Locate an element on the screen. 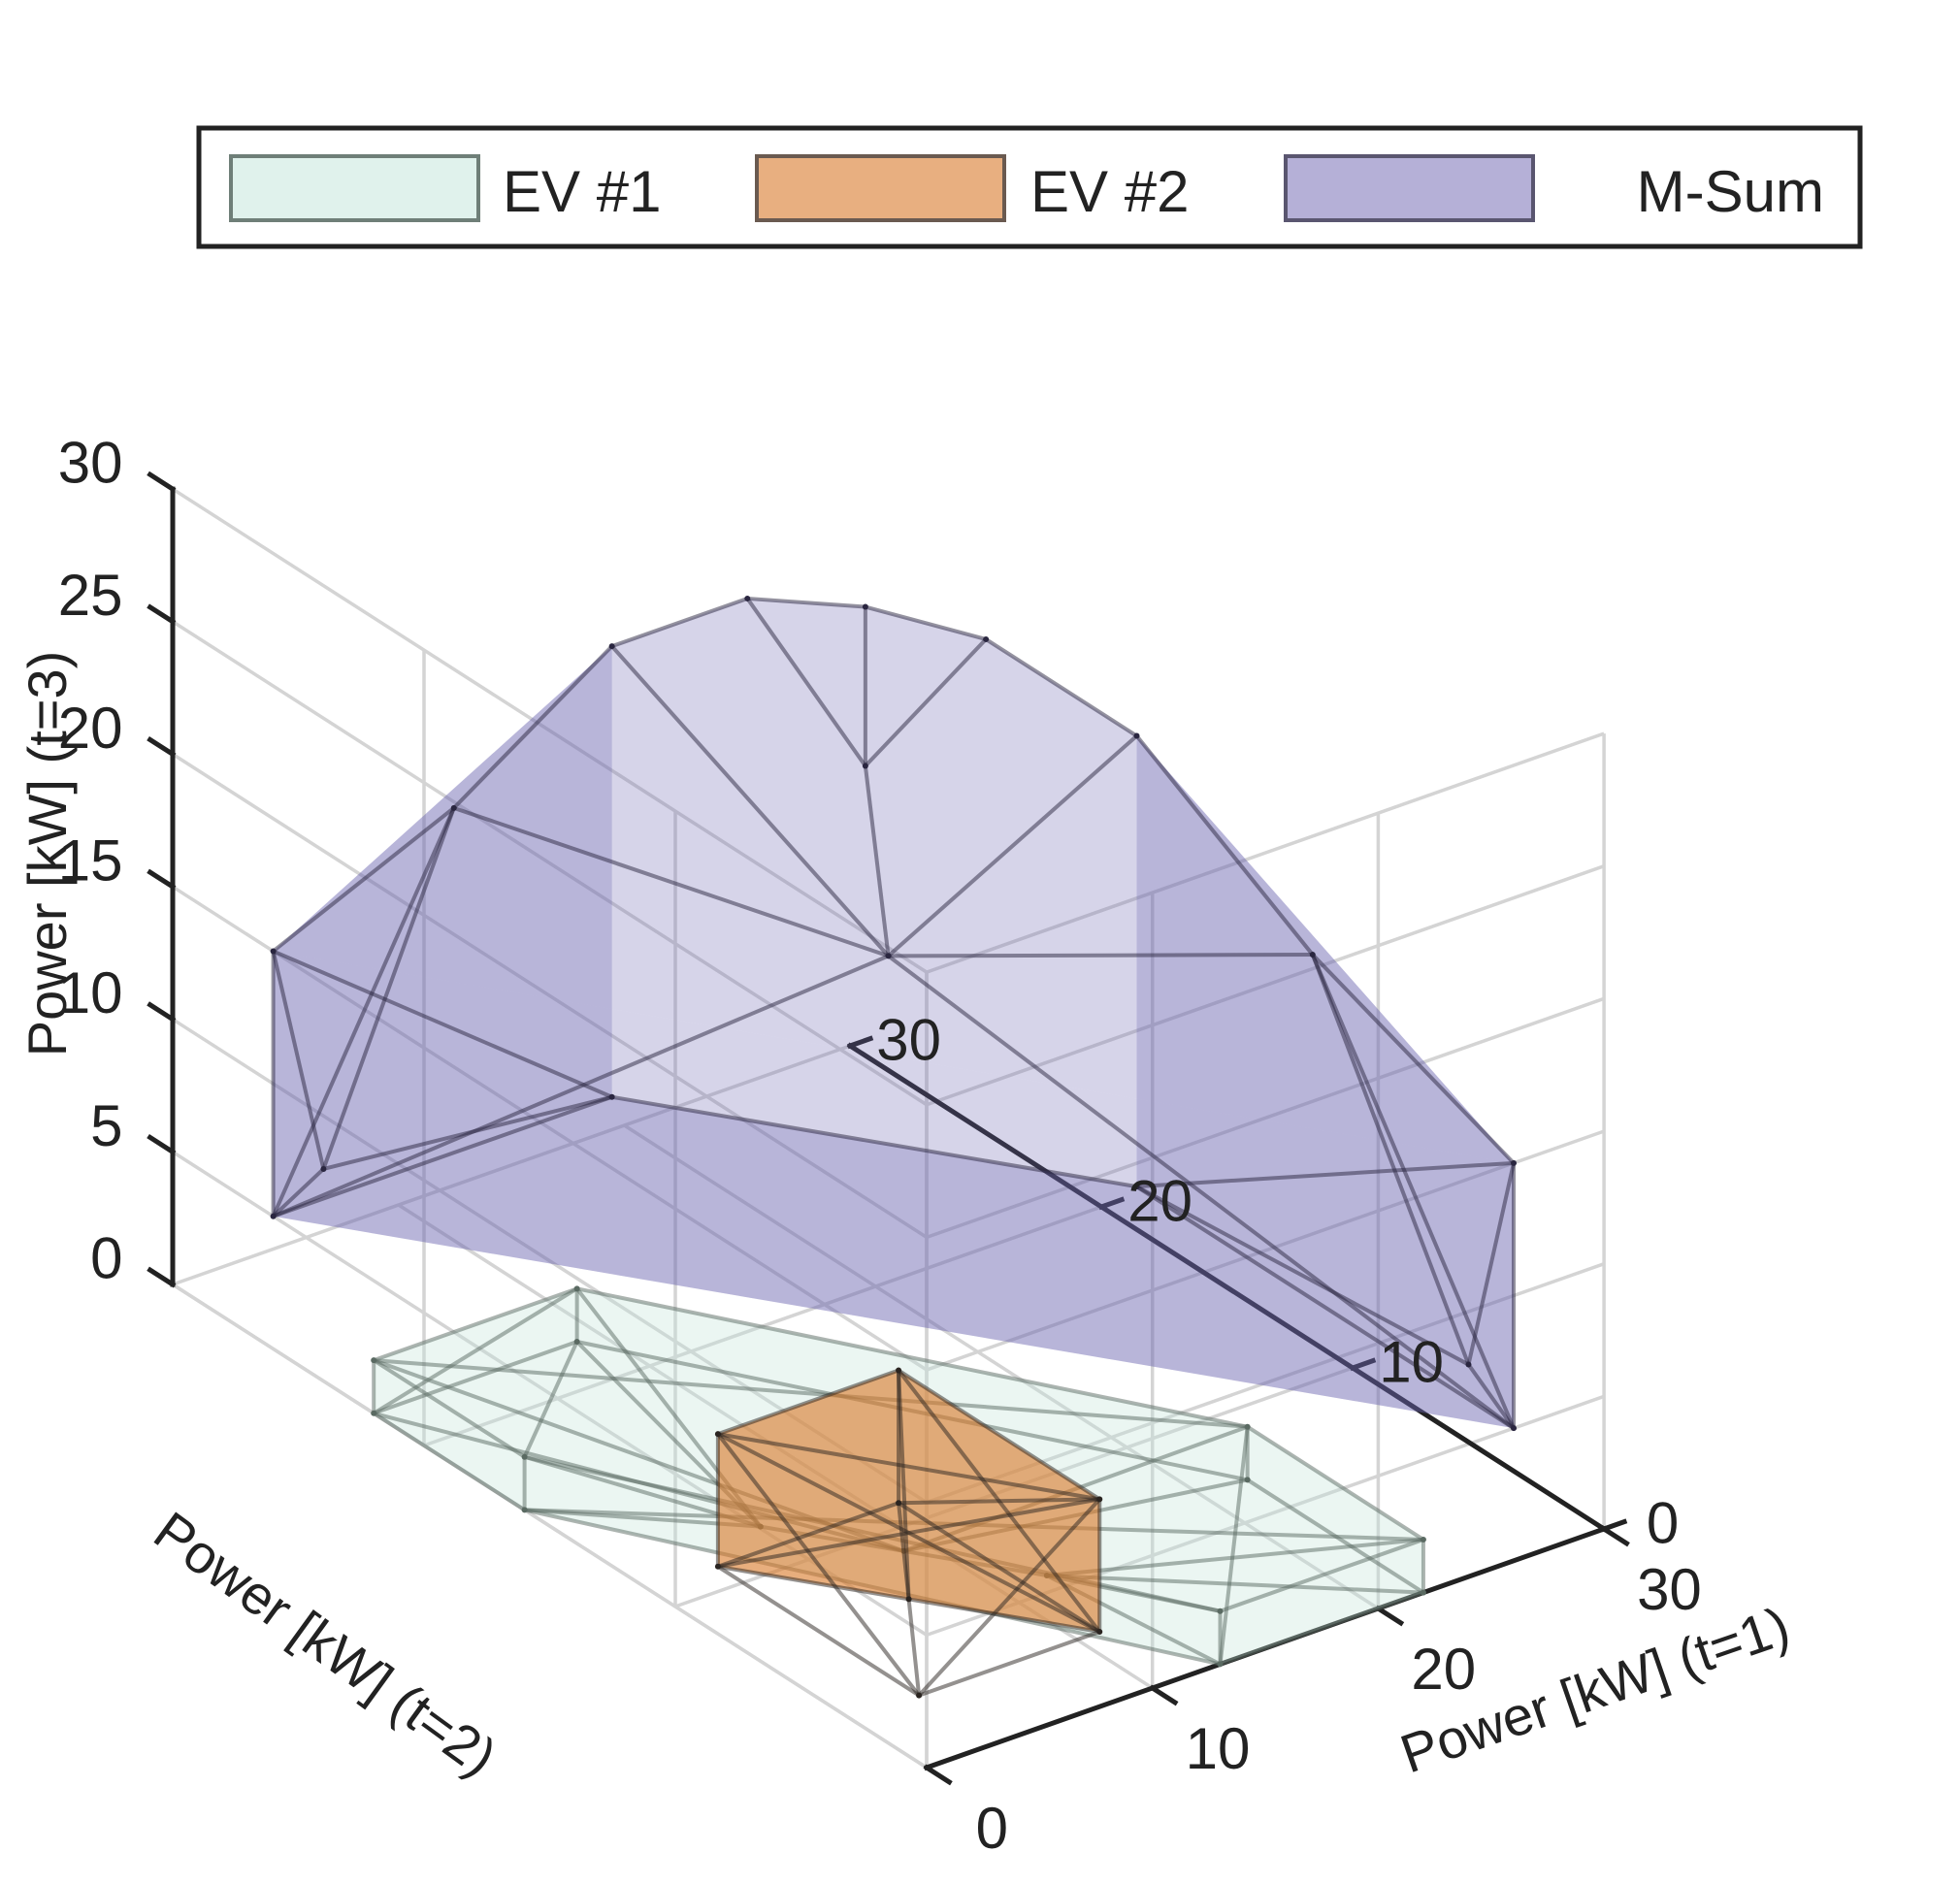  z-tick-label: 25 is located at coordinates (90, 595).